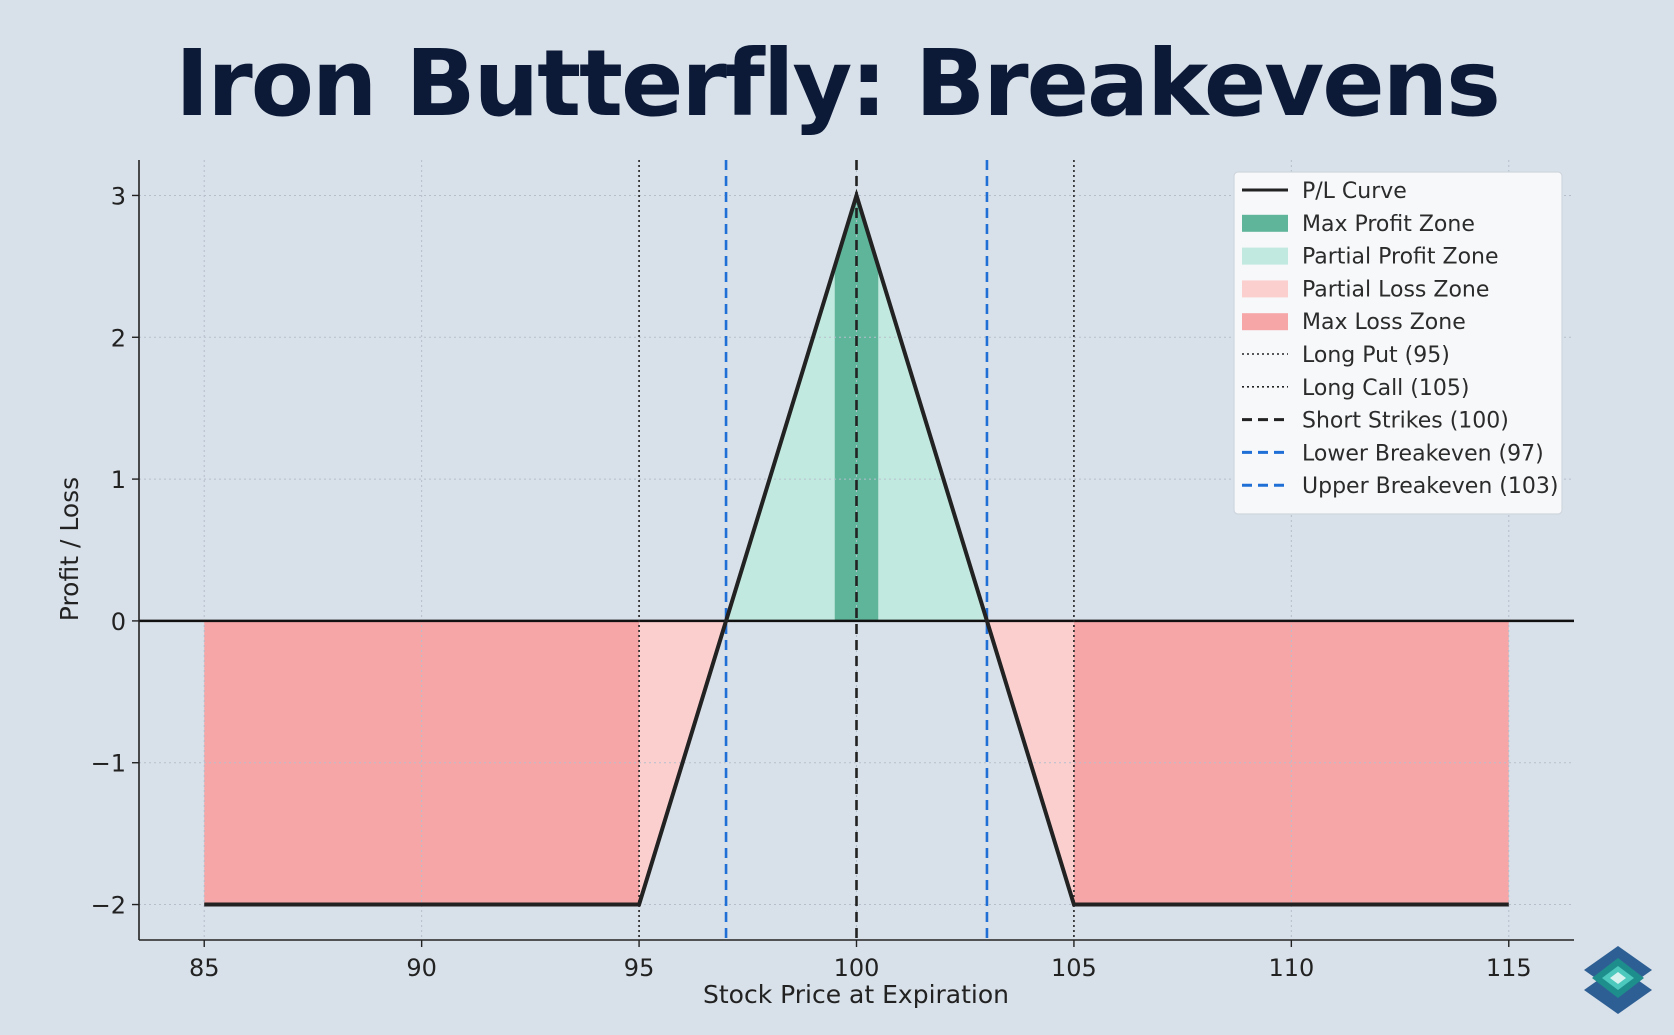  Describe the element at coordinates (1384, 322) in the screenshot. I see `legend-label-max-loss-zone: Max Loss Zone` at that location.